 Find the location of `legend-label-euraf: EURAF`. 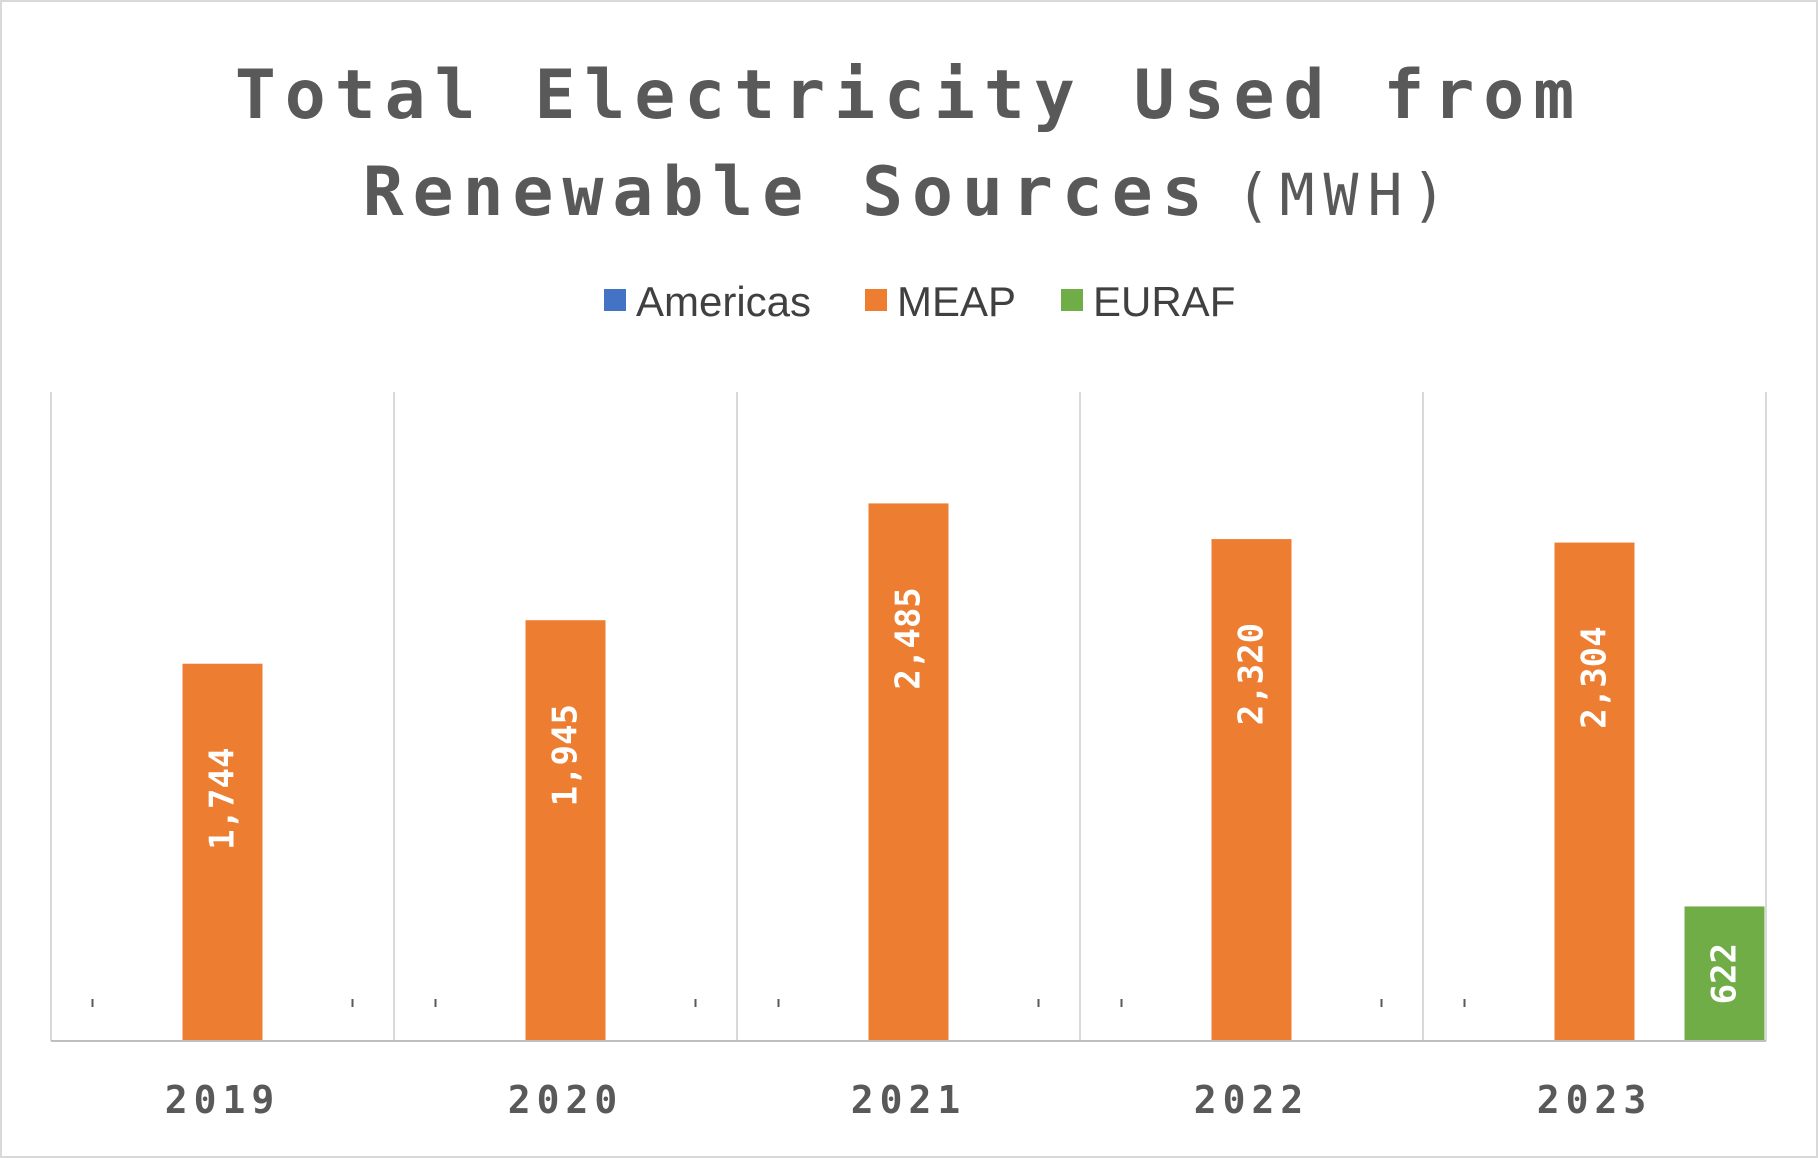

legend-label-euraf: EURAF is located at coordinates (1164, 301).